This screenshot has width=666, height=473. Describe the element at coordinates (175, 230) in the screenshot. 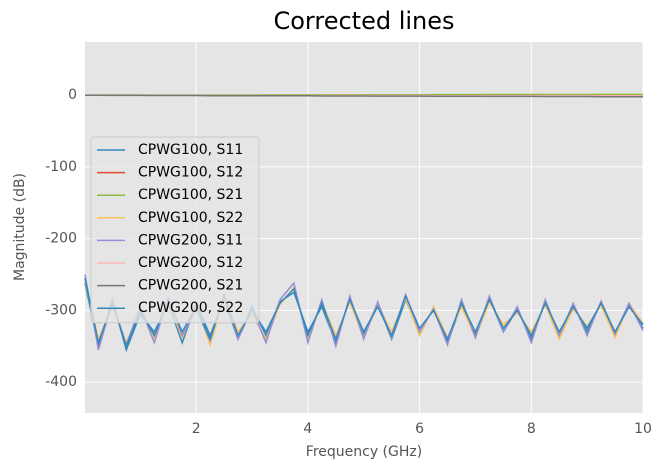

I see `legend-box` at that location.